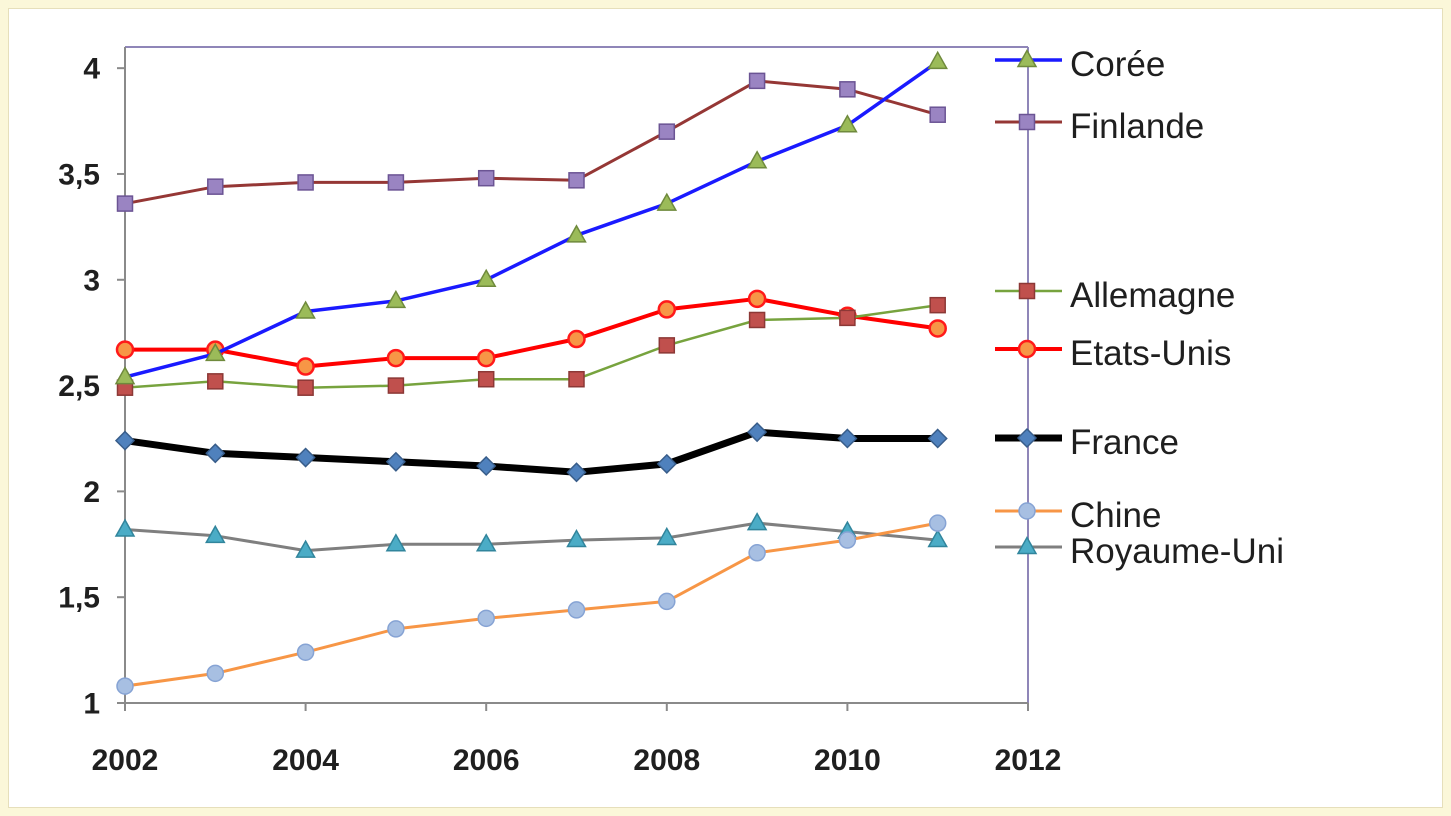 The image size is (1451, 816). Describe the element at coordinates (1027, 545) in the screenshot. I see `legend-marker-royaume-uni` at that location.